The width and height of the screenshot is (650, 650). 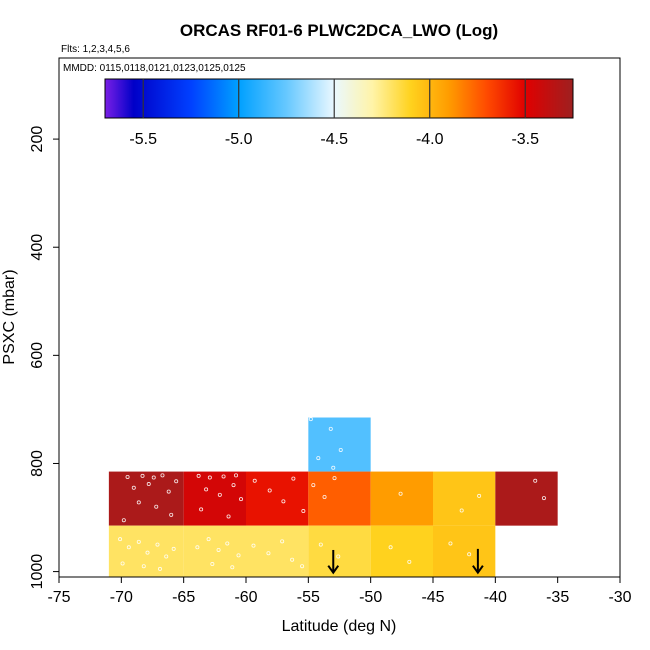 What do you see at coordinates (37, 139) in the screenshot?
I see `y-tick-label: 200` at bounding box center [37, 139].